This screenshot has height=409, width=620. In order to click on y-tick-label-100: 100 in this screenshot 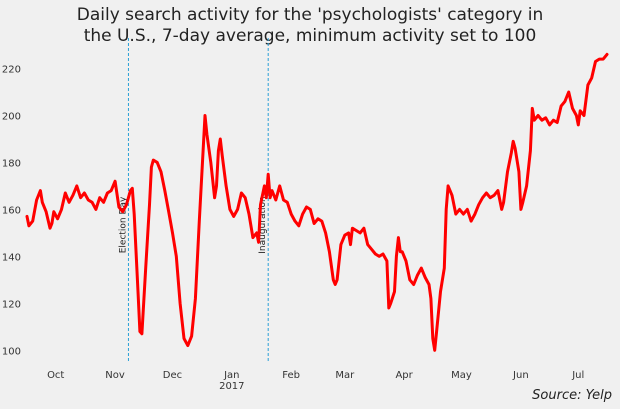, I will do `click(11, 351)`.